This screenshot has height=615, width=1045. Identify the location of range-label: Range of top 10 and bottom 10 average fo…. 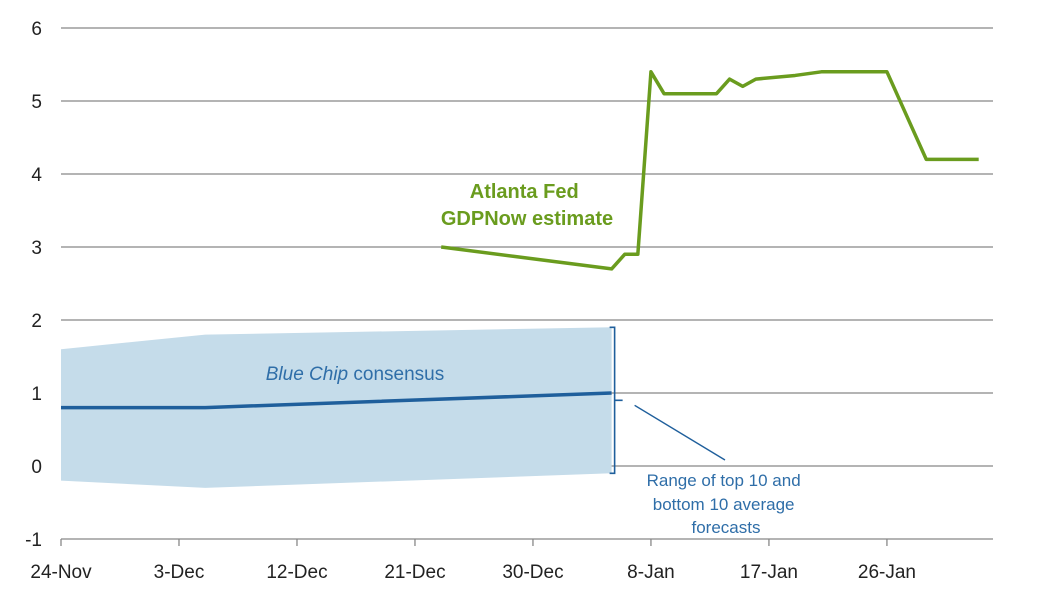
(726, 504).